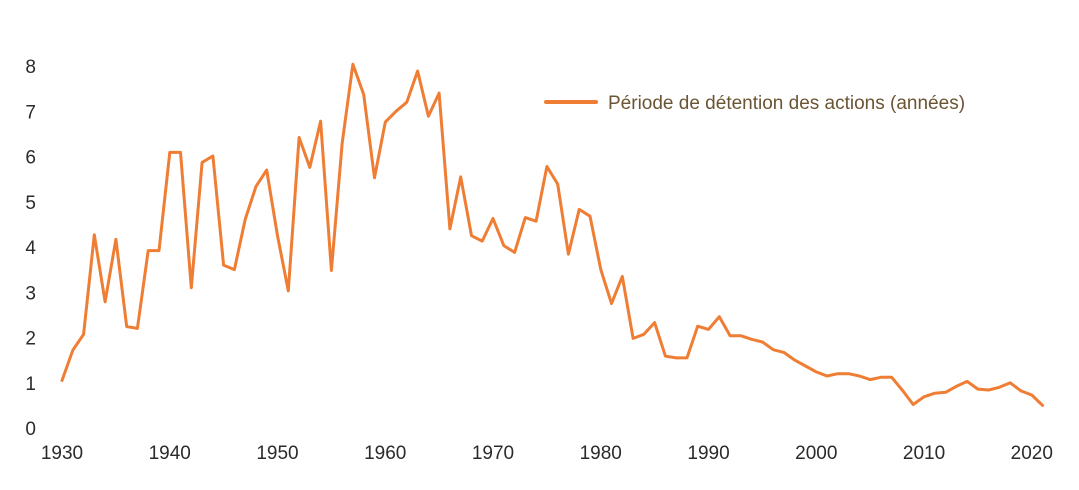 This screenshot has height=490, width=1079. I want to click on x-tick-label: 2000, so click(816, 453).